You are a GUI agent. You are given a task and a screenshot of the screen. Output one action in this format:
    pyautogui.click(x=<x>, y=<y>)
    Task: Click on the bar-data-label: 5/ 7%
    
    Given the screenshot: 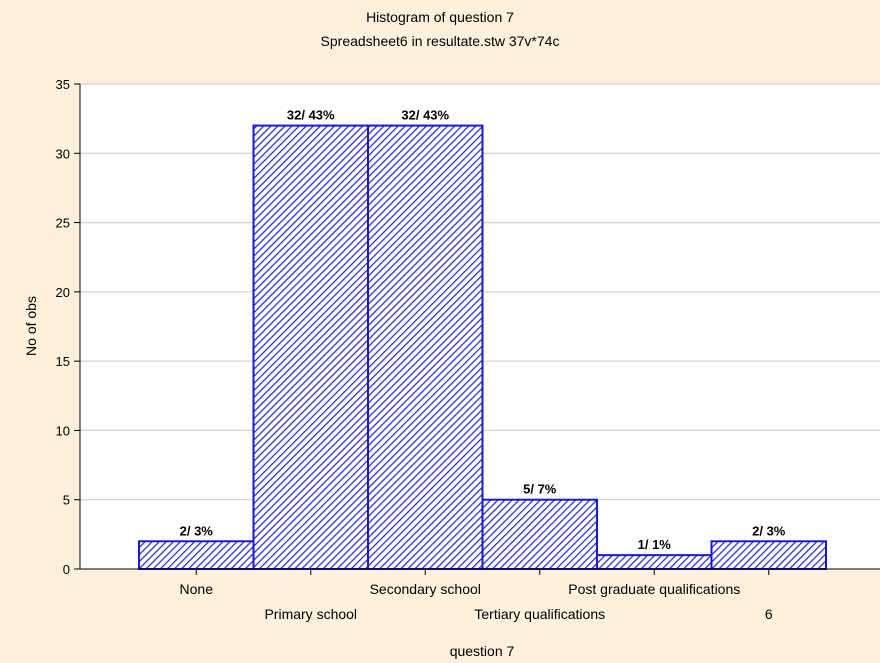 What is the action you would take?
    pyautogui.click(x=540, y=489)
    